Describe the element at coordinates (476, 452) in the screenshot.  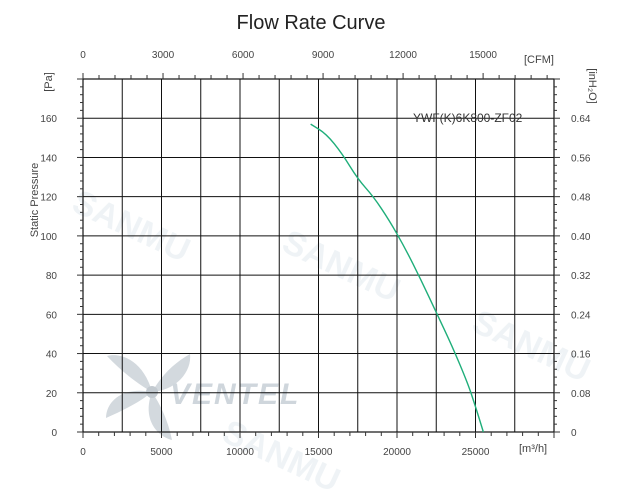
I see `x-tick-label: 25000` at that location.